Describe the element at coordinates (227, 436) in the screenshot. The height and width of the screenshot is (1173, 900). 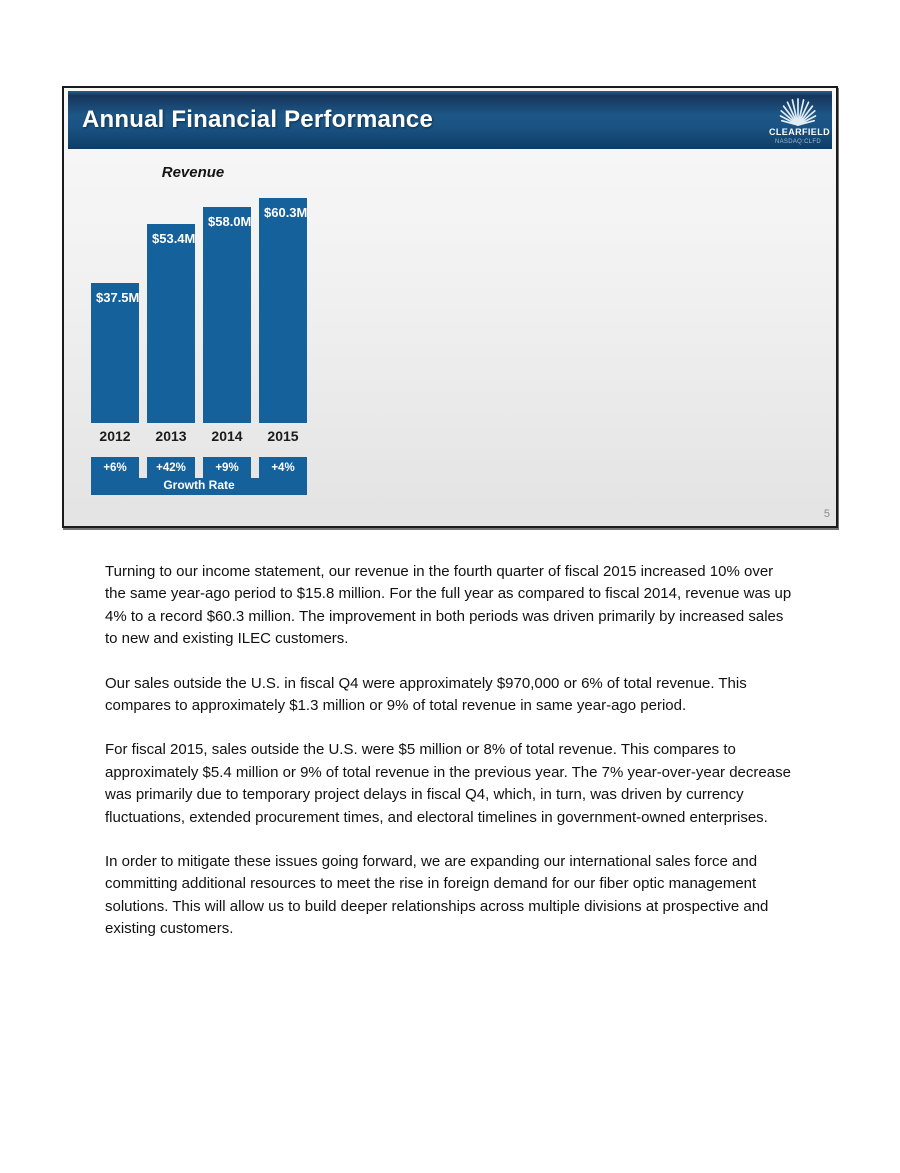
I see `year-tick-label: 2014` at that location.